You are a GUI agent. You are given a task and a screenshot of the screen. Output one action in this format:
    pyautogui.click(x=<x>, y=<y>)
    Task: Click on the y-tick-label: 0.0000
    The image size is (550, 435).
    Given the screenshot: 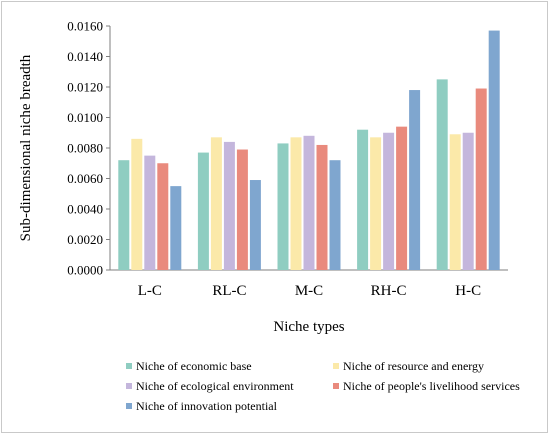 What is the action you would take?
    pyautogui.click(x=85, y=270)
    